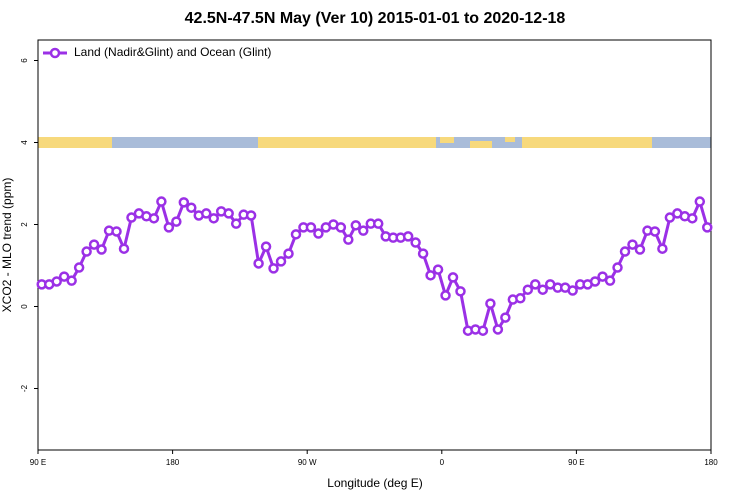  What do you see at coordinates (374, 483) in the screenshot?
I see `x-axis-label: Longitude (deg E)` at bounding box center [374, 483].